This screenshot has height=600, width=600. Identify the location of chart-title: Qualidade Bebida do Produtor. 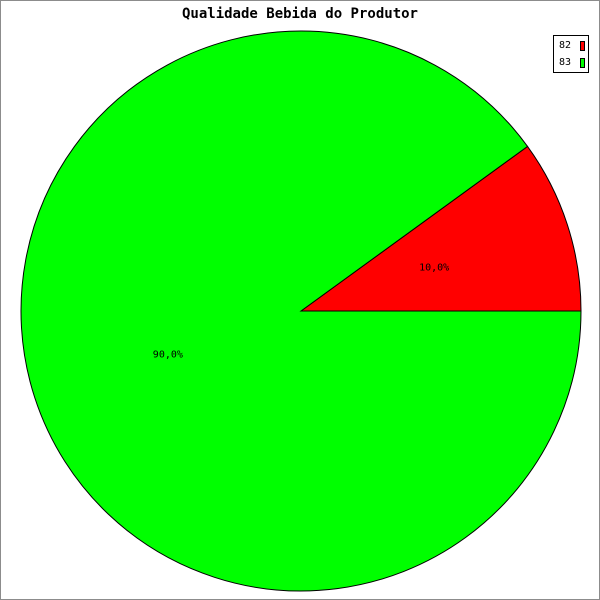
(299, 14).